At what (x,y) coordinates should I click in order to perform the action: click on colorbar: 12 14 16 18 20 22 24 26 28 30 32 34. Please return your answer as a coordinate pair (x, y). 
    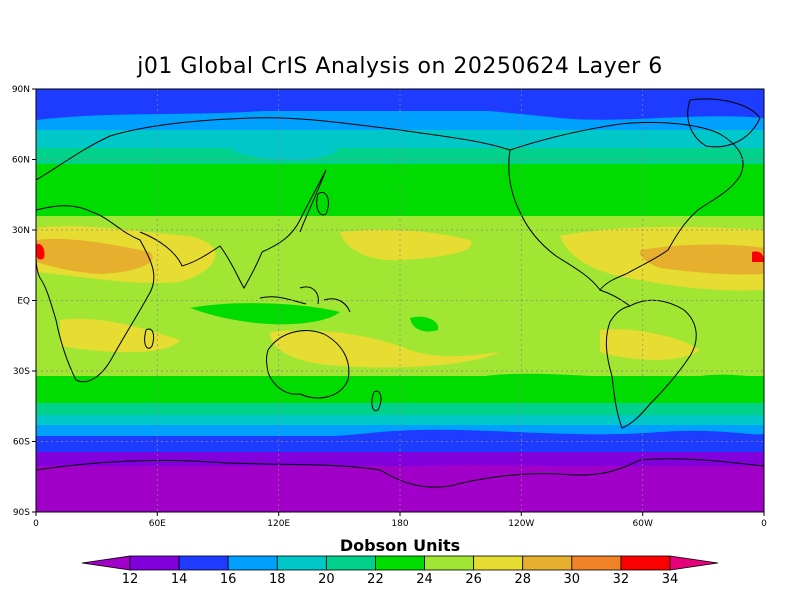
    Looking at the image, I should click on (400, 571).